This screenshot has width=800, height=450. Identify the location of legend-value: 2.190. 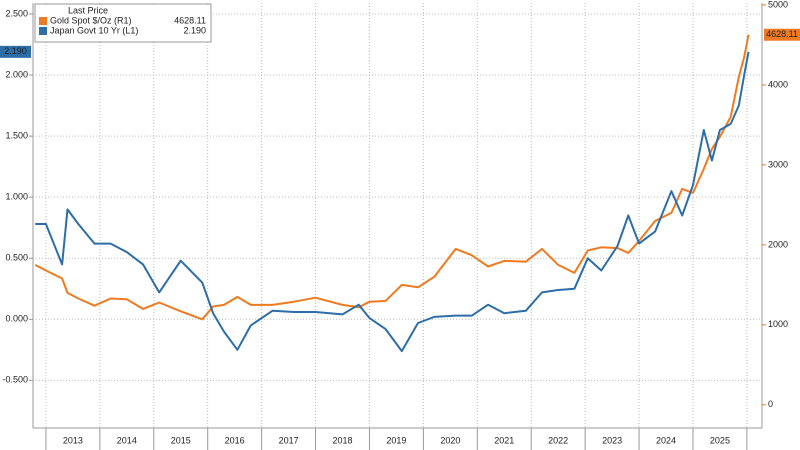
(194, 30).